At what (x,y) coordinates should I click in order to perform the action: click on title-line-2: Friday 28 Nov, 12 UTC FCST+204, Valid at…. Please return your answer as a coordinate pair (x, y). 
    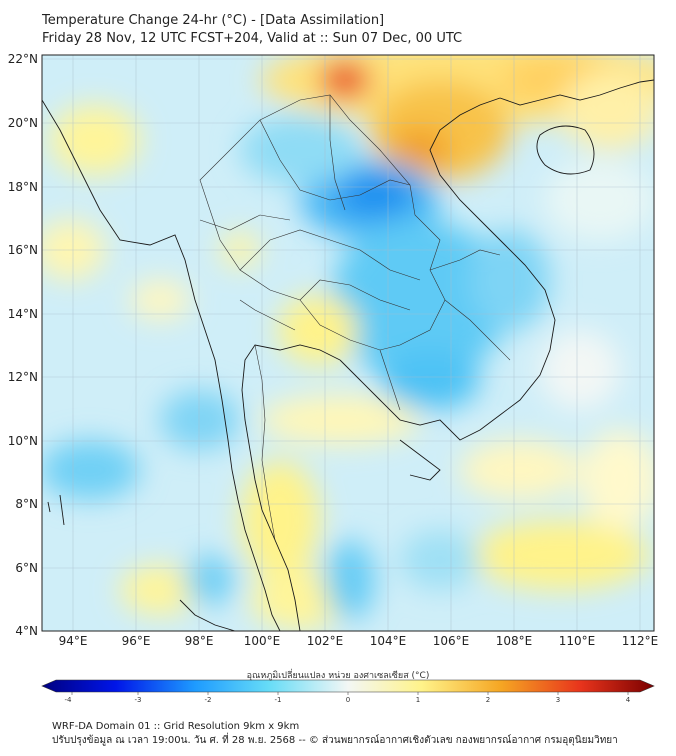
    Looking at the image, I should click on (252, 38).